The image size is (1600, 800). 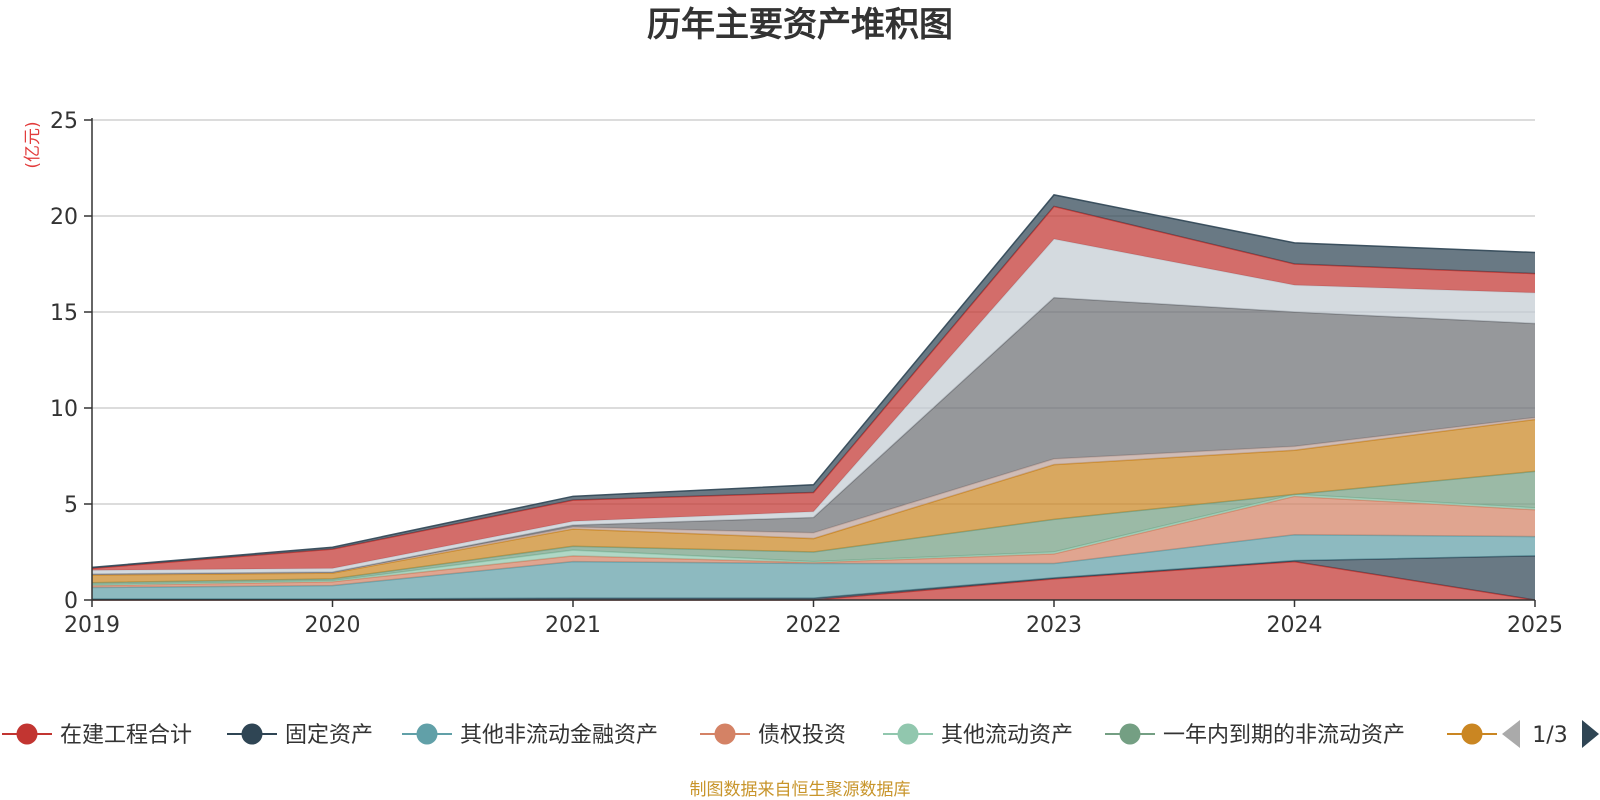 I want to click on legend-label: 固定资产, so click(x=329, y=735).